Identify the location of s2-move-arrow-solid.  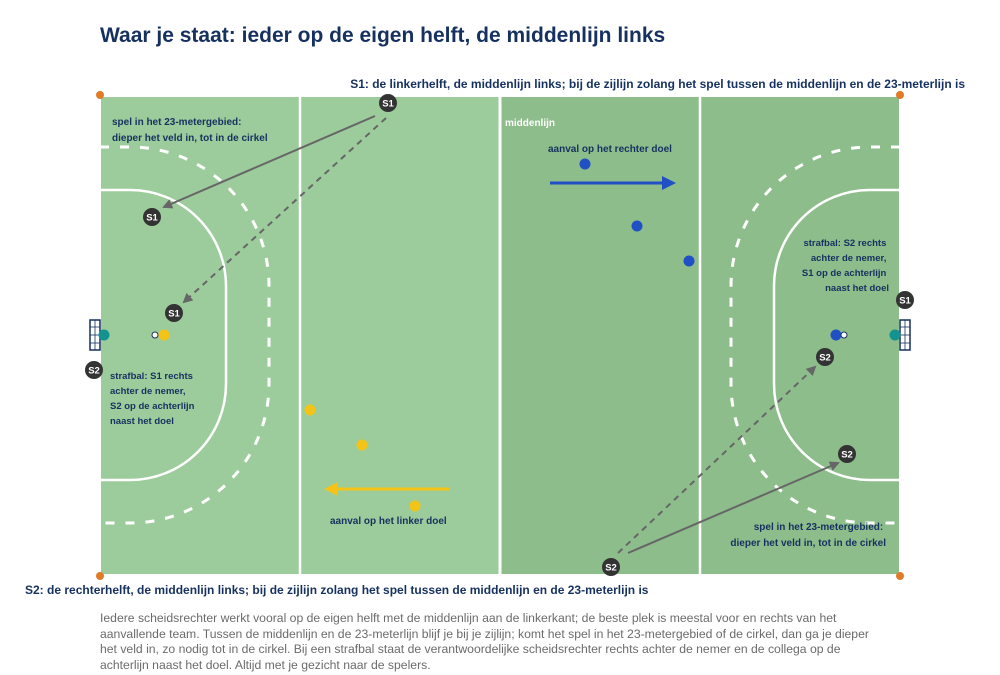
(733, 507).